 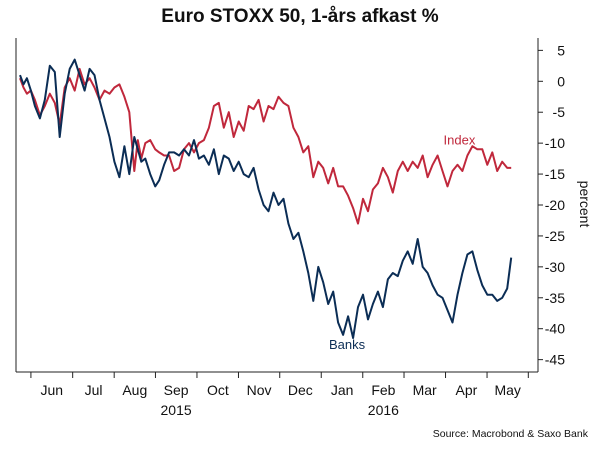 I want to click on x-tick-label: Aug, so click(x=134, y=390).